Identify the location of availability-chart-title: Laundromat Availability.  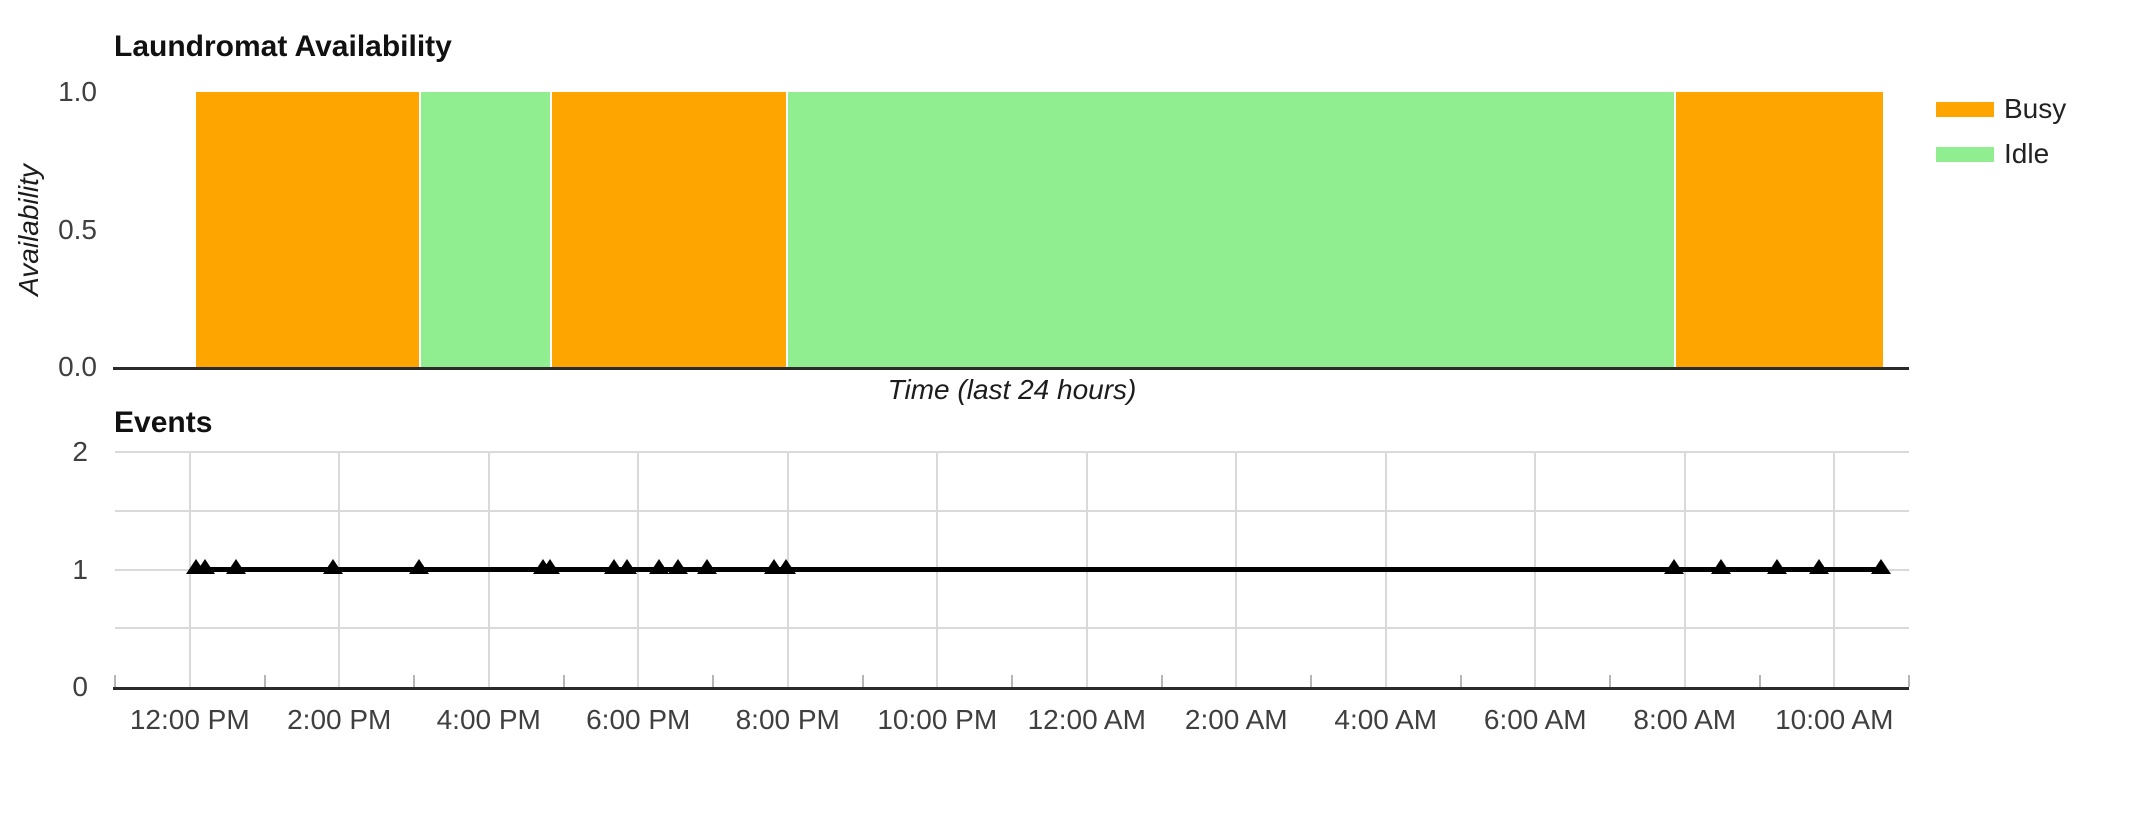
(283, 46).